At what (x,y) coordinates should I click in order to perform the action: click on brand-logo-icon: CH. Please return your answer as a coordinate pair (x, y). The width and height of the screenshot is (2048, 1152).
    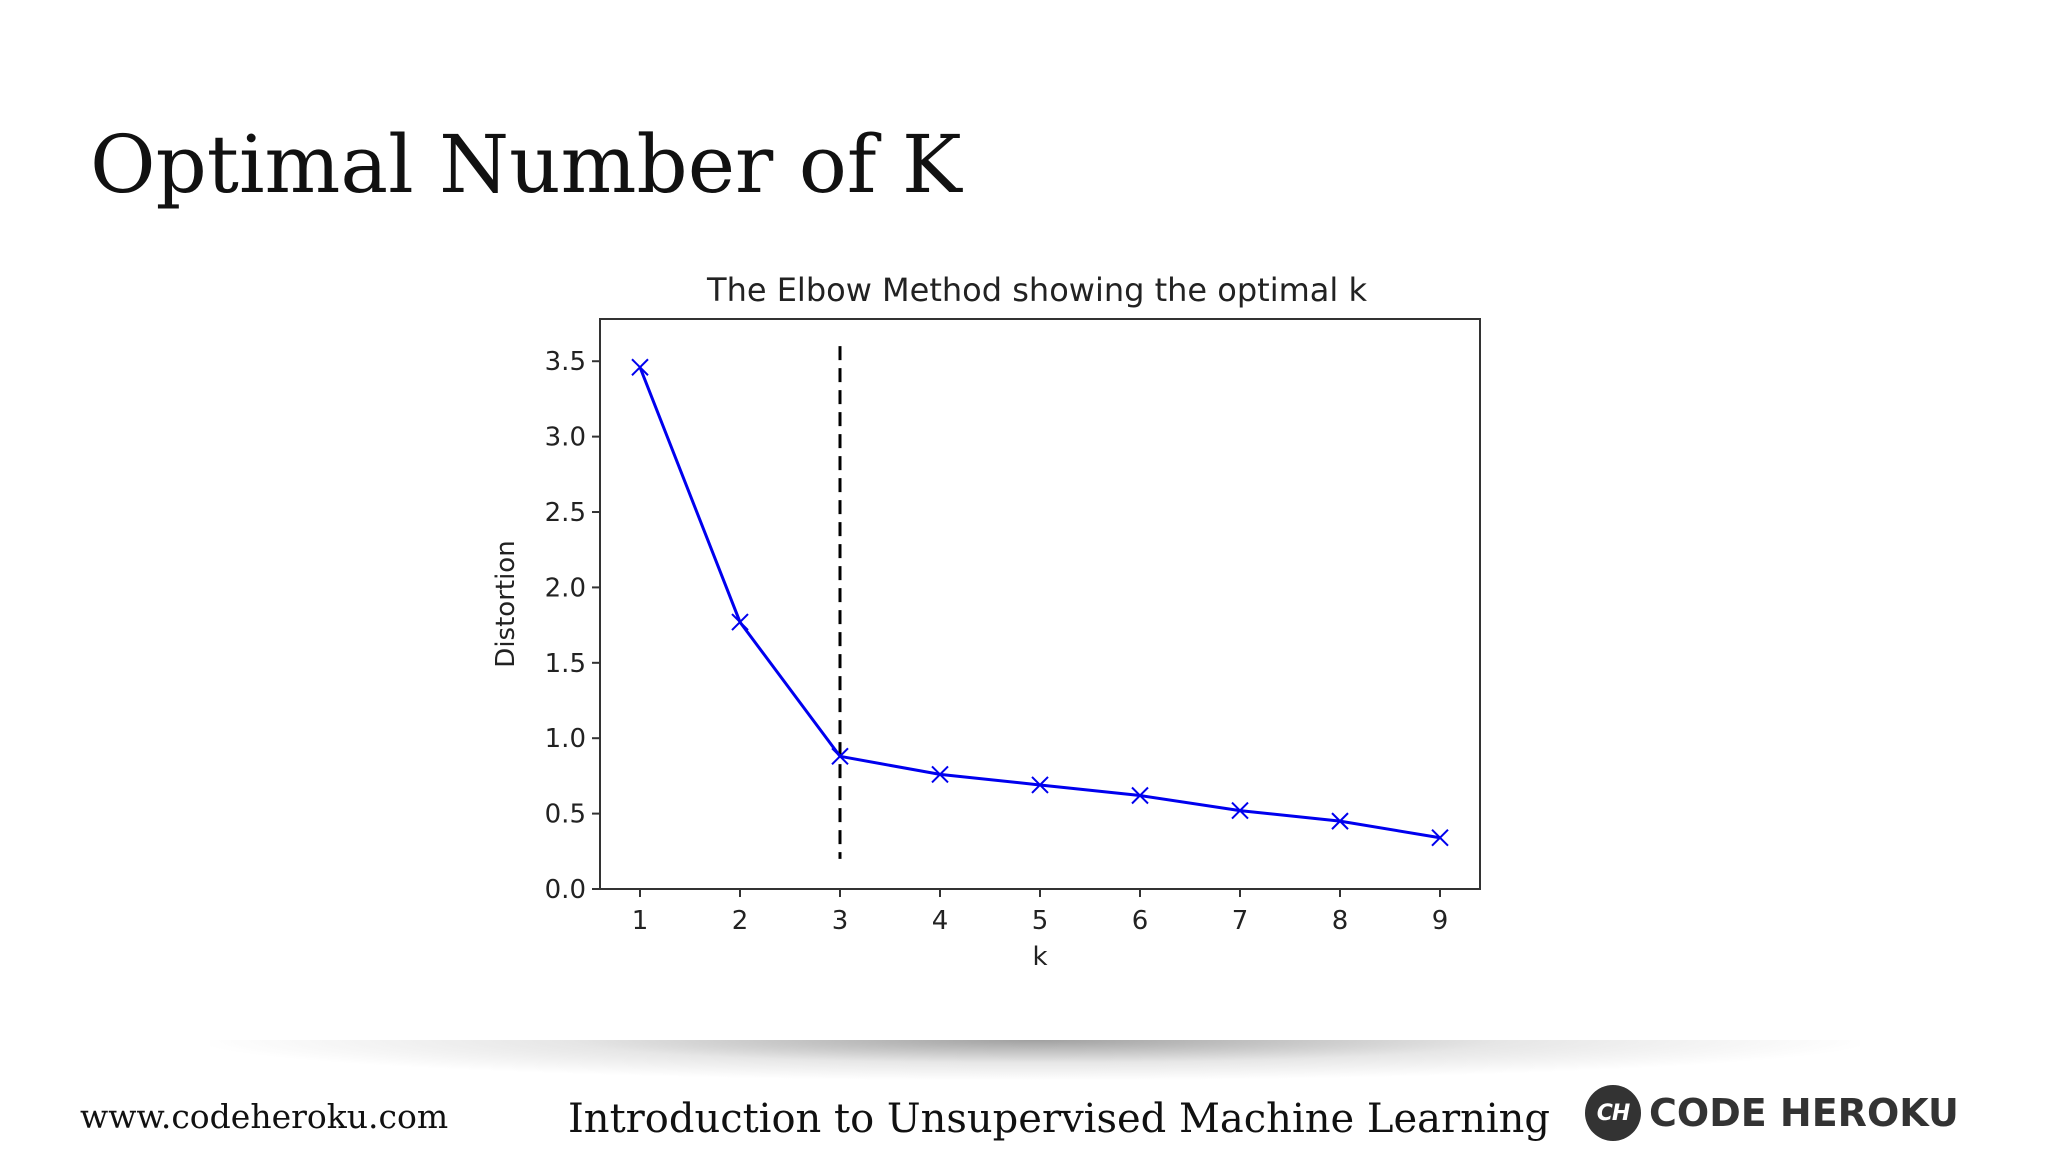
    Looking at the image, I should click on (1613, 1113).